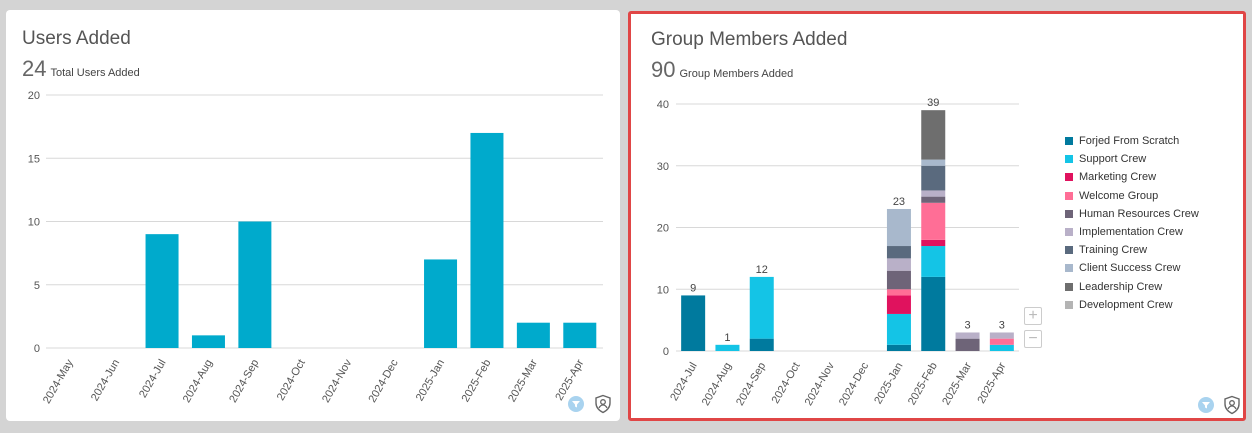  I want to click on legend-item: Leadership Crew, so click(1132, 287).